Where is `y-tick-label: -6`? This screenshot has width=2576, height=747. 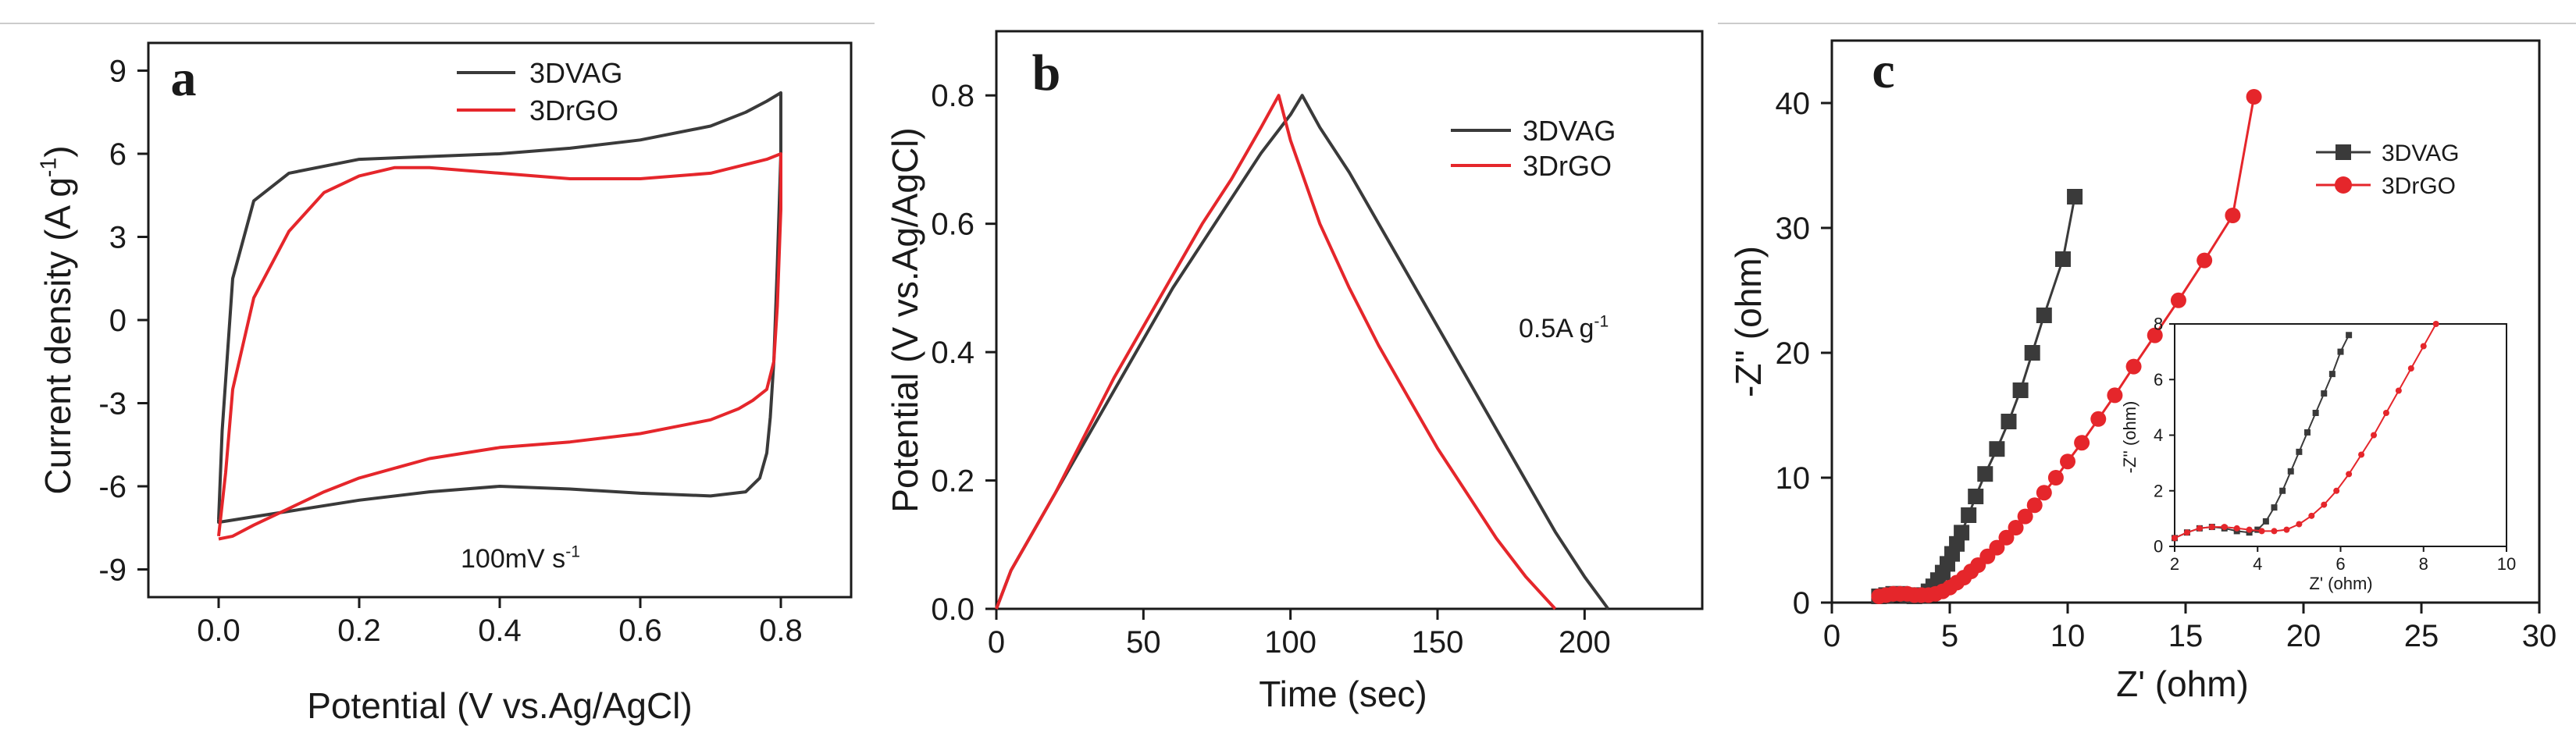 y-tick-label: -6 is located at coordinates (112, 487).